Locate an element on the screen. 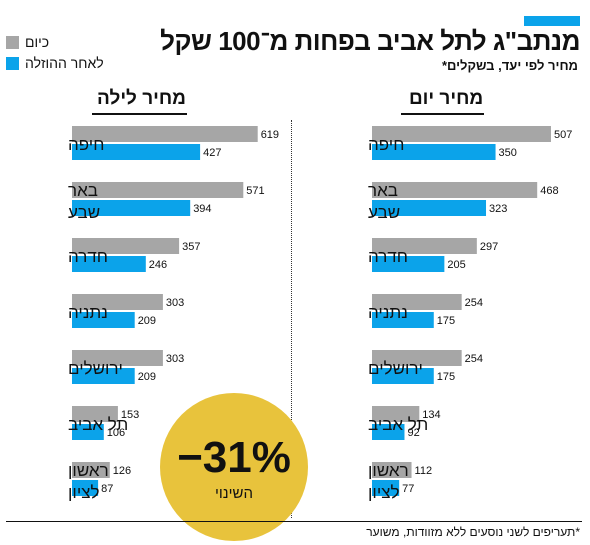  panel-title-underline-day is located at coordinates (442, 114).